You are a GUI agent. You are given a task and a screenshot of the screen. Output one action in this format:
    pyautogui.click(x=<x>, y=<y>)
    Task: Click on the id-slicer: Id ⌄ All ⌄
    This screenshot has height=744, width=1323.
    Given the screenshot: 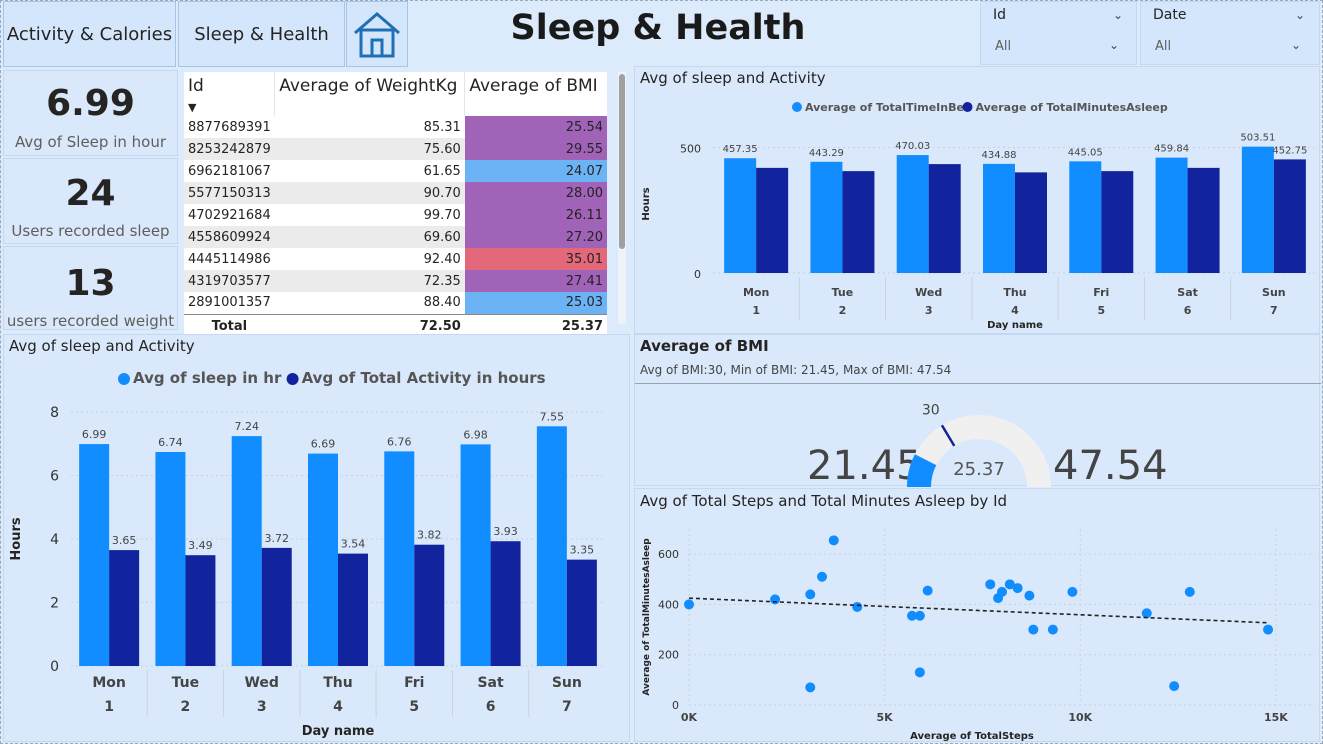 What is the action you would take?
    pyautogui.click(x=1058, y=33)
    